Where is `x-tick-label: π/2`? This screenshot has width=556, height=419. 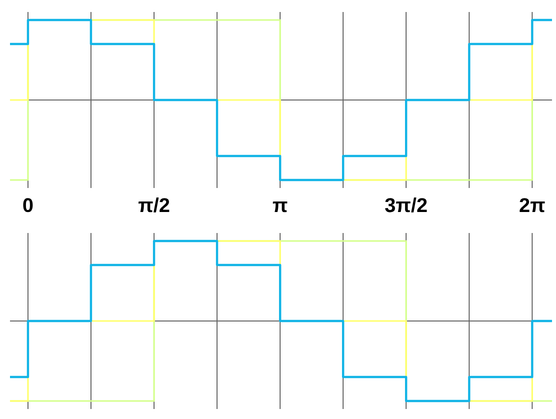
x-tick-label: π/2 is located at coordinates (154, 205).